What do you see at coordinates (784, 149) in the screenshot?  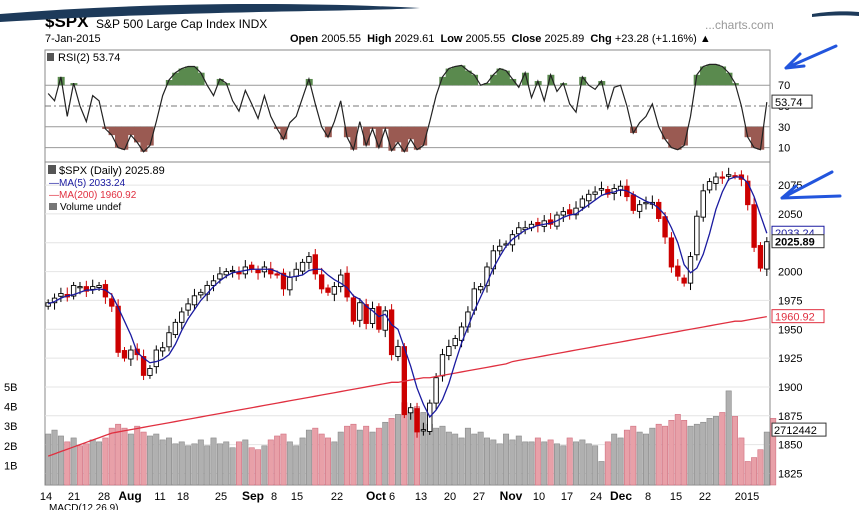 I see `rsi-tick-10: 10` at bounding box center [784, 149].